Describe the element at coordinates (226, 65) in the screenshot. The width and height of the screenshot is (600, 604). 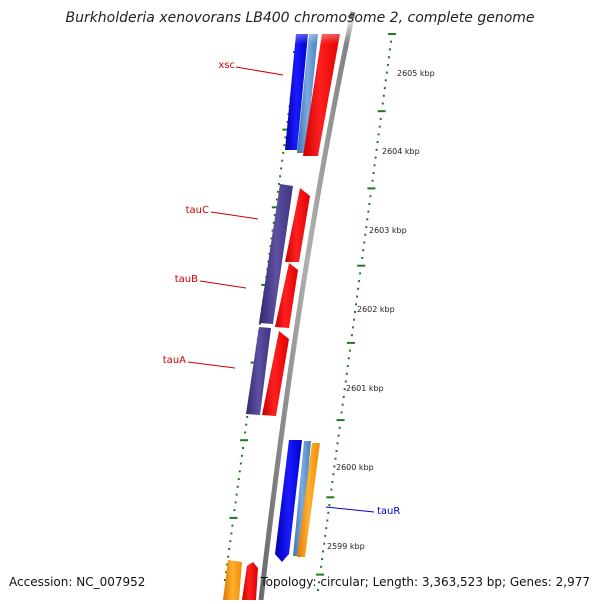
I see `gene-label-xsc: xsc` at that location.